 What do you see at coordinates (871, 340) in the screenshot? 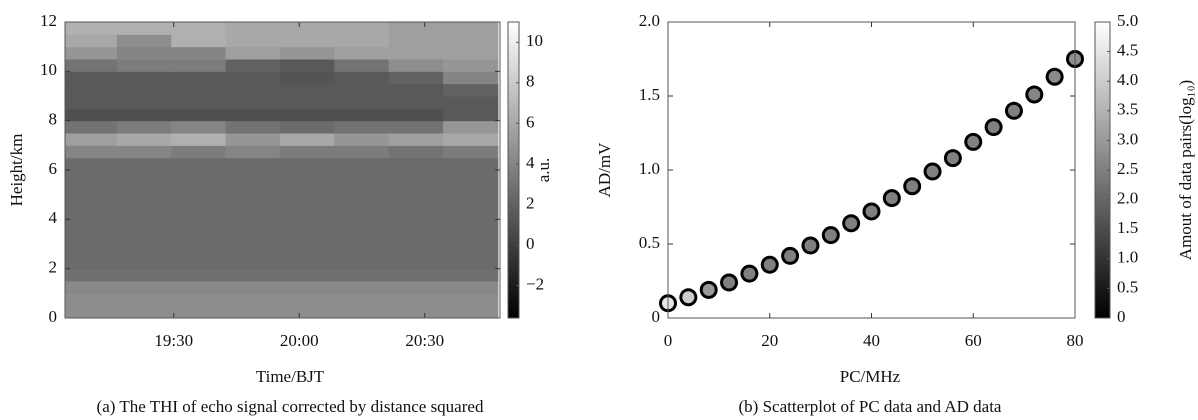
I see `x-tick-label: 40` at bounding box center [871, 340].